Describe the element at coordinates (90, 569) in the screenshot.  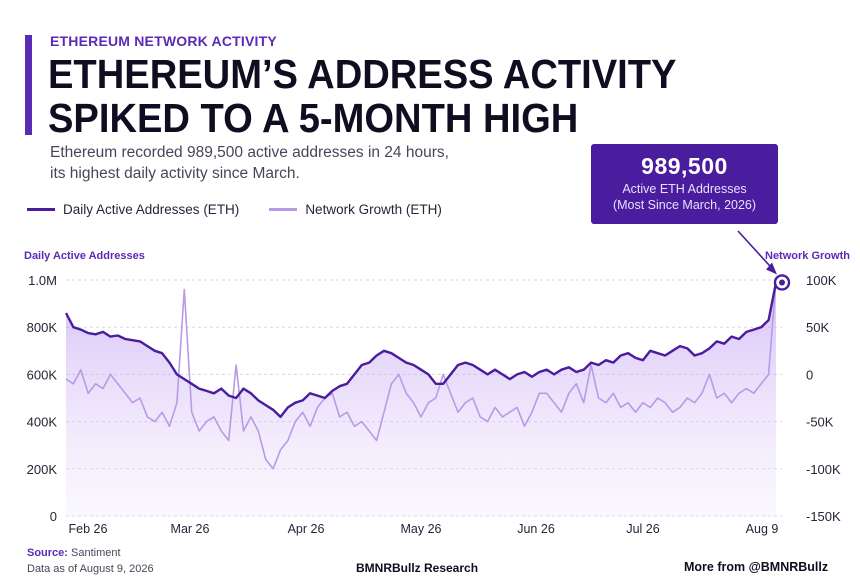
I see `data-as-of: Data as of August 9, 2026` at that location.